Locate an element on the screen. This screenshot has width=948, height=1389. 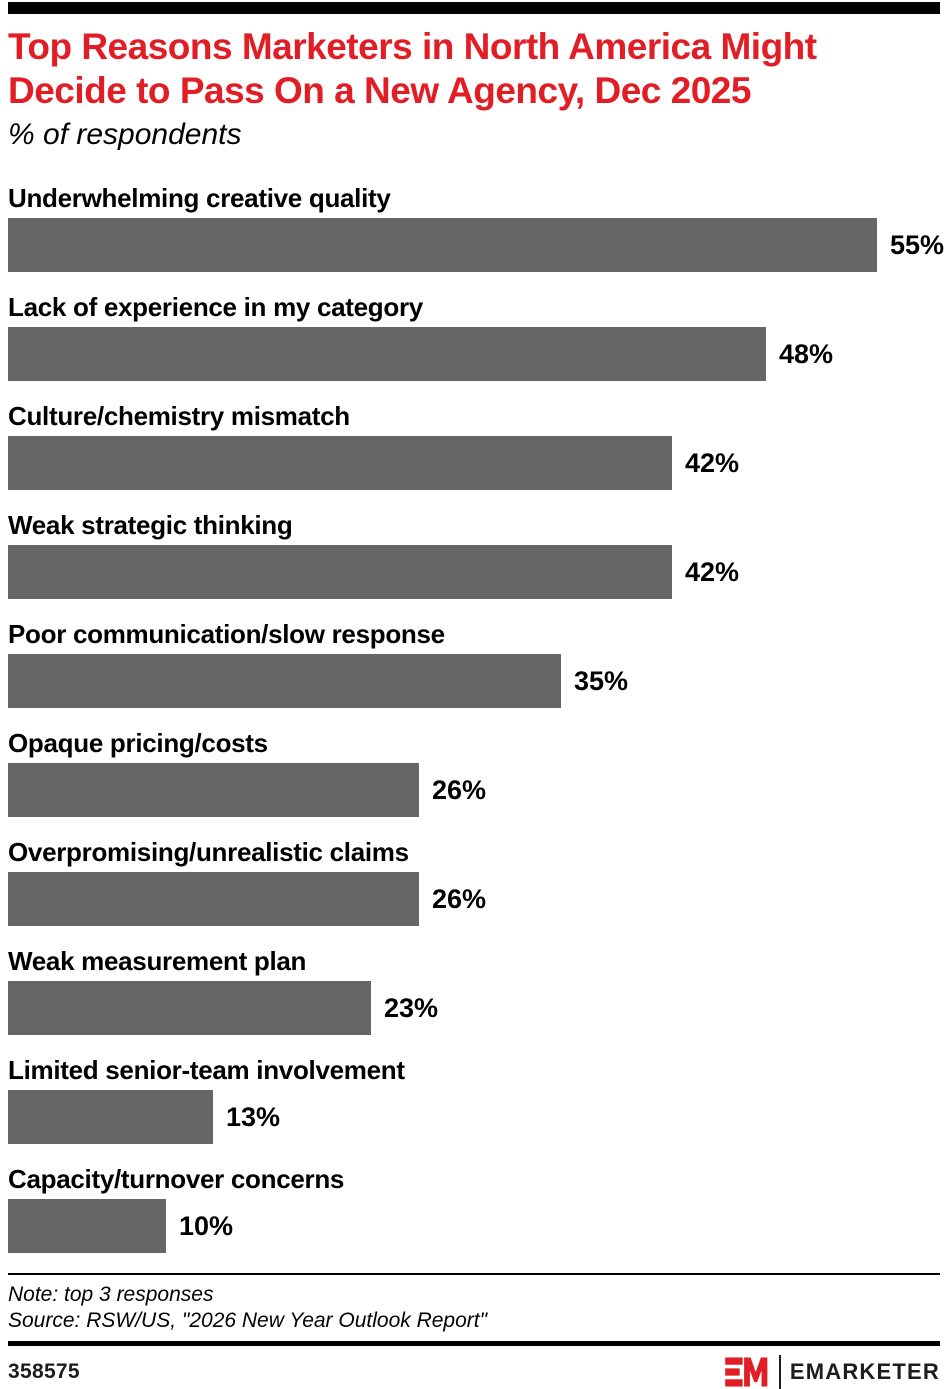
bar-row-label: Overpromising/unrealistic claims is located at coordinates (208, 852).